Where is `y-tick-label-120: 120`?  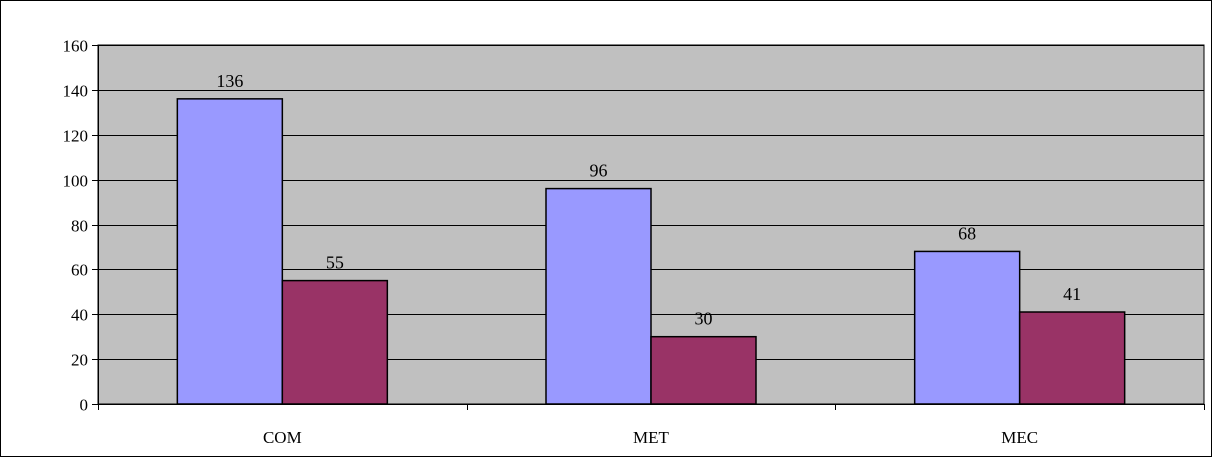 y-tick-label-120: 120 is located at coordinates (76, 136).